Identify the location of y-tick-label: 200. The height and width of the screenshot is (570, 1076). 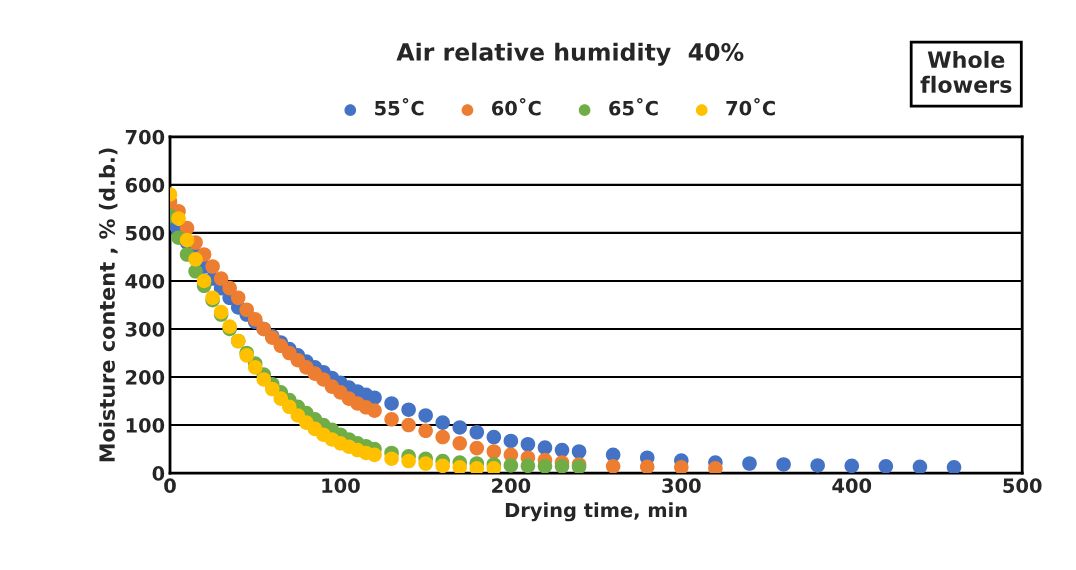
(145, 377).